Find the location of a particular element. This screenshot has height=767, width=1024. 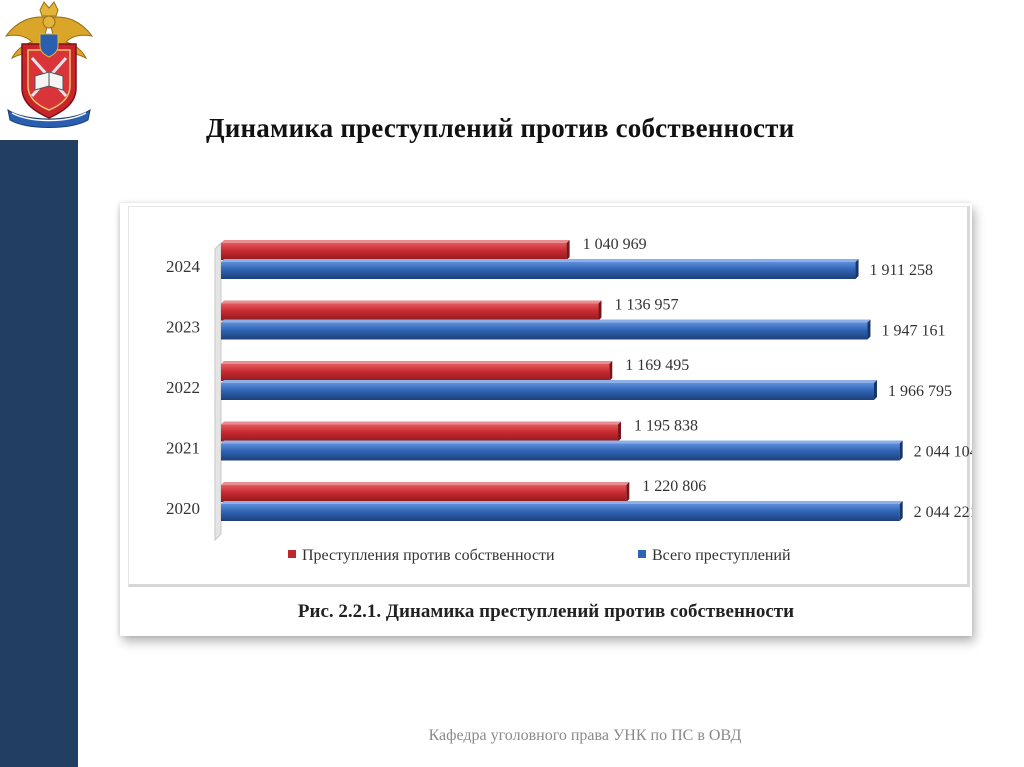

axis-wall is located at coordinates (218, 391).